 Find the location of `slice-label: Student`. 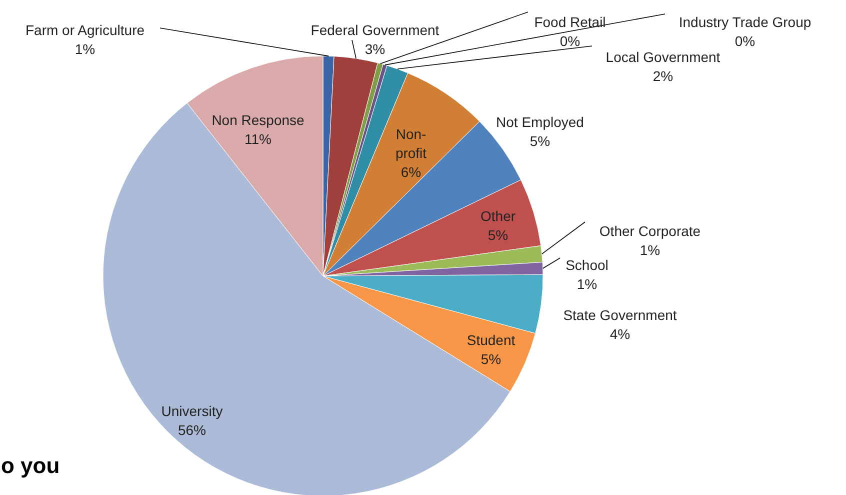

slice-label: Student is located at coordinates (491, 340).